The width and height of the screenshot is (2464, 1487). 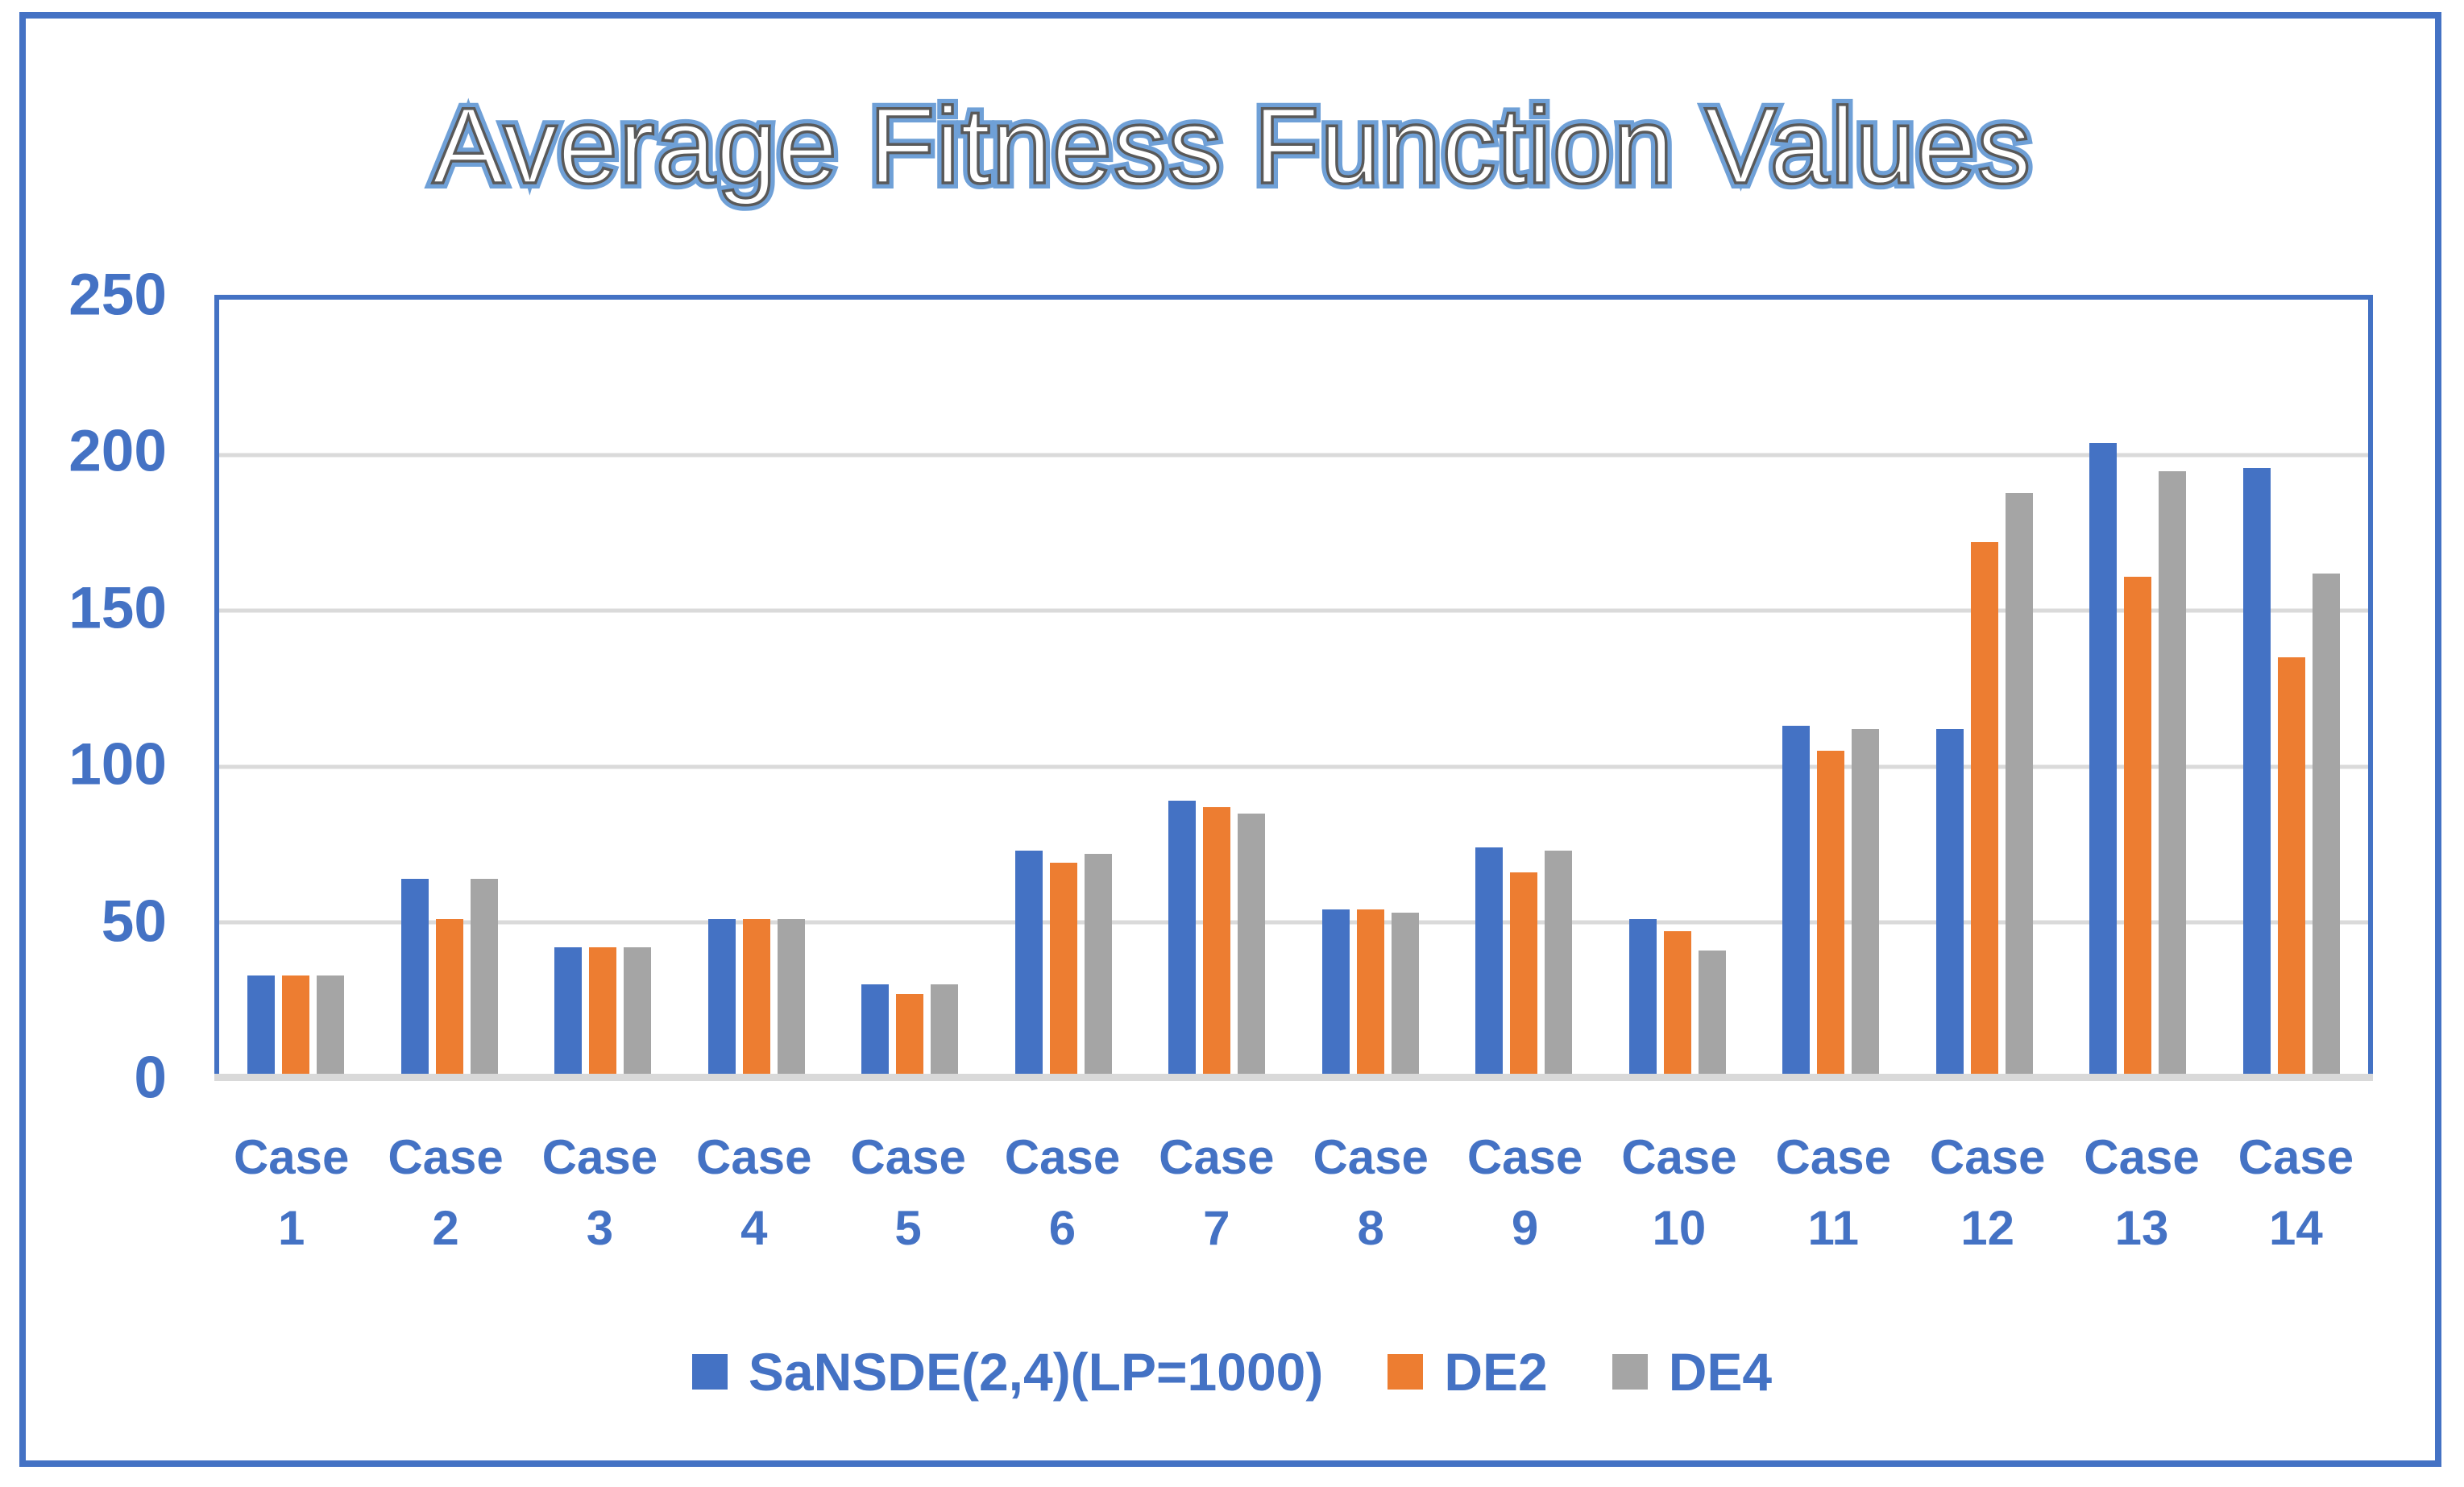 I want to click on x-label-number: 3, so click(x=600, y=1228).